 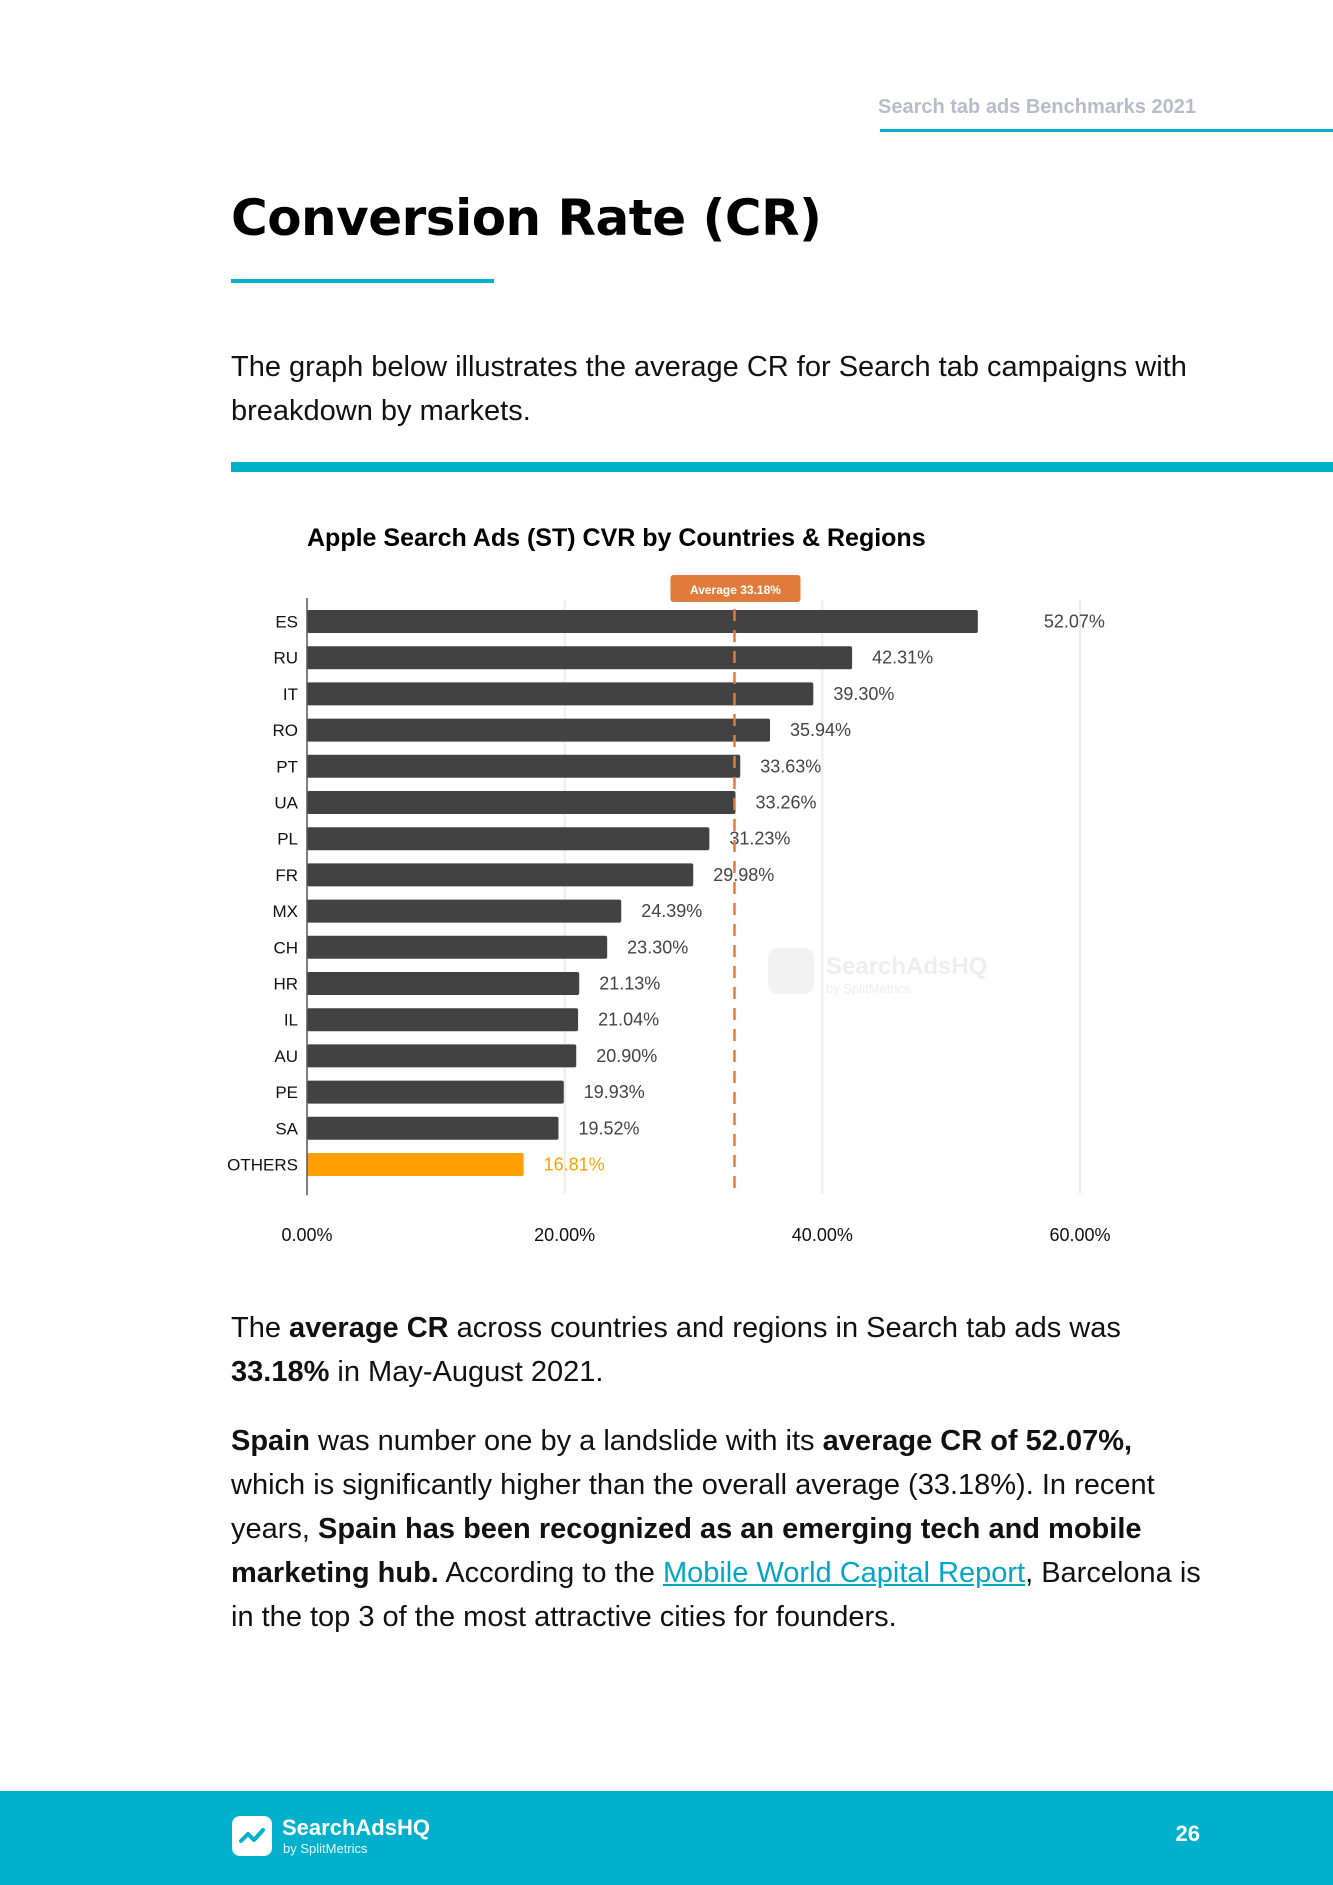 I want to click on bar-fr, so click(x=500, y=875).